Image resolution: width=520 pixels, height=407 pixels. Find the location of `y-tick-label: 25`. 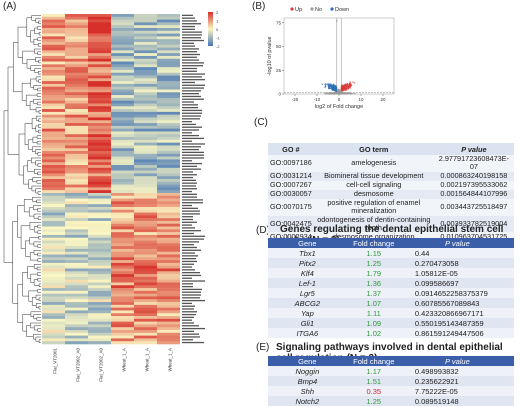

y-tick-label: 25 is located at coordinates (279, 70).